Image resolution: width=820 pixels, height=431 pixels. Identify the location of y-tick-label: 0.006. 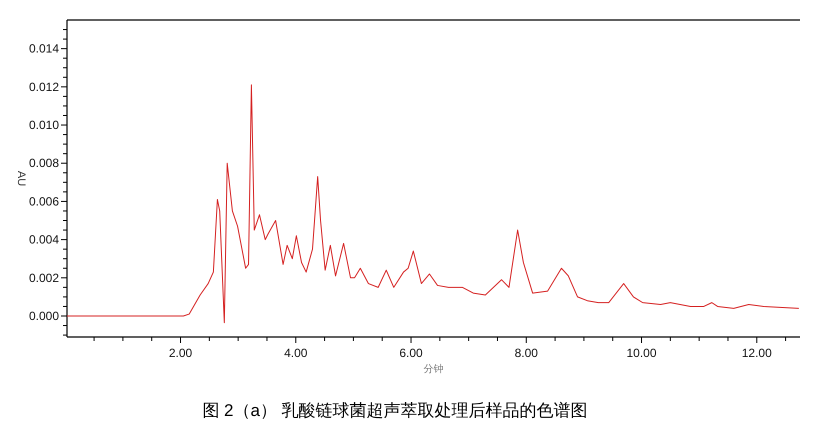
(44, 201).